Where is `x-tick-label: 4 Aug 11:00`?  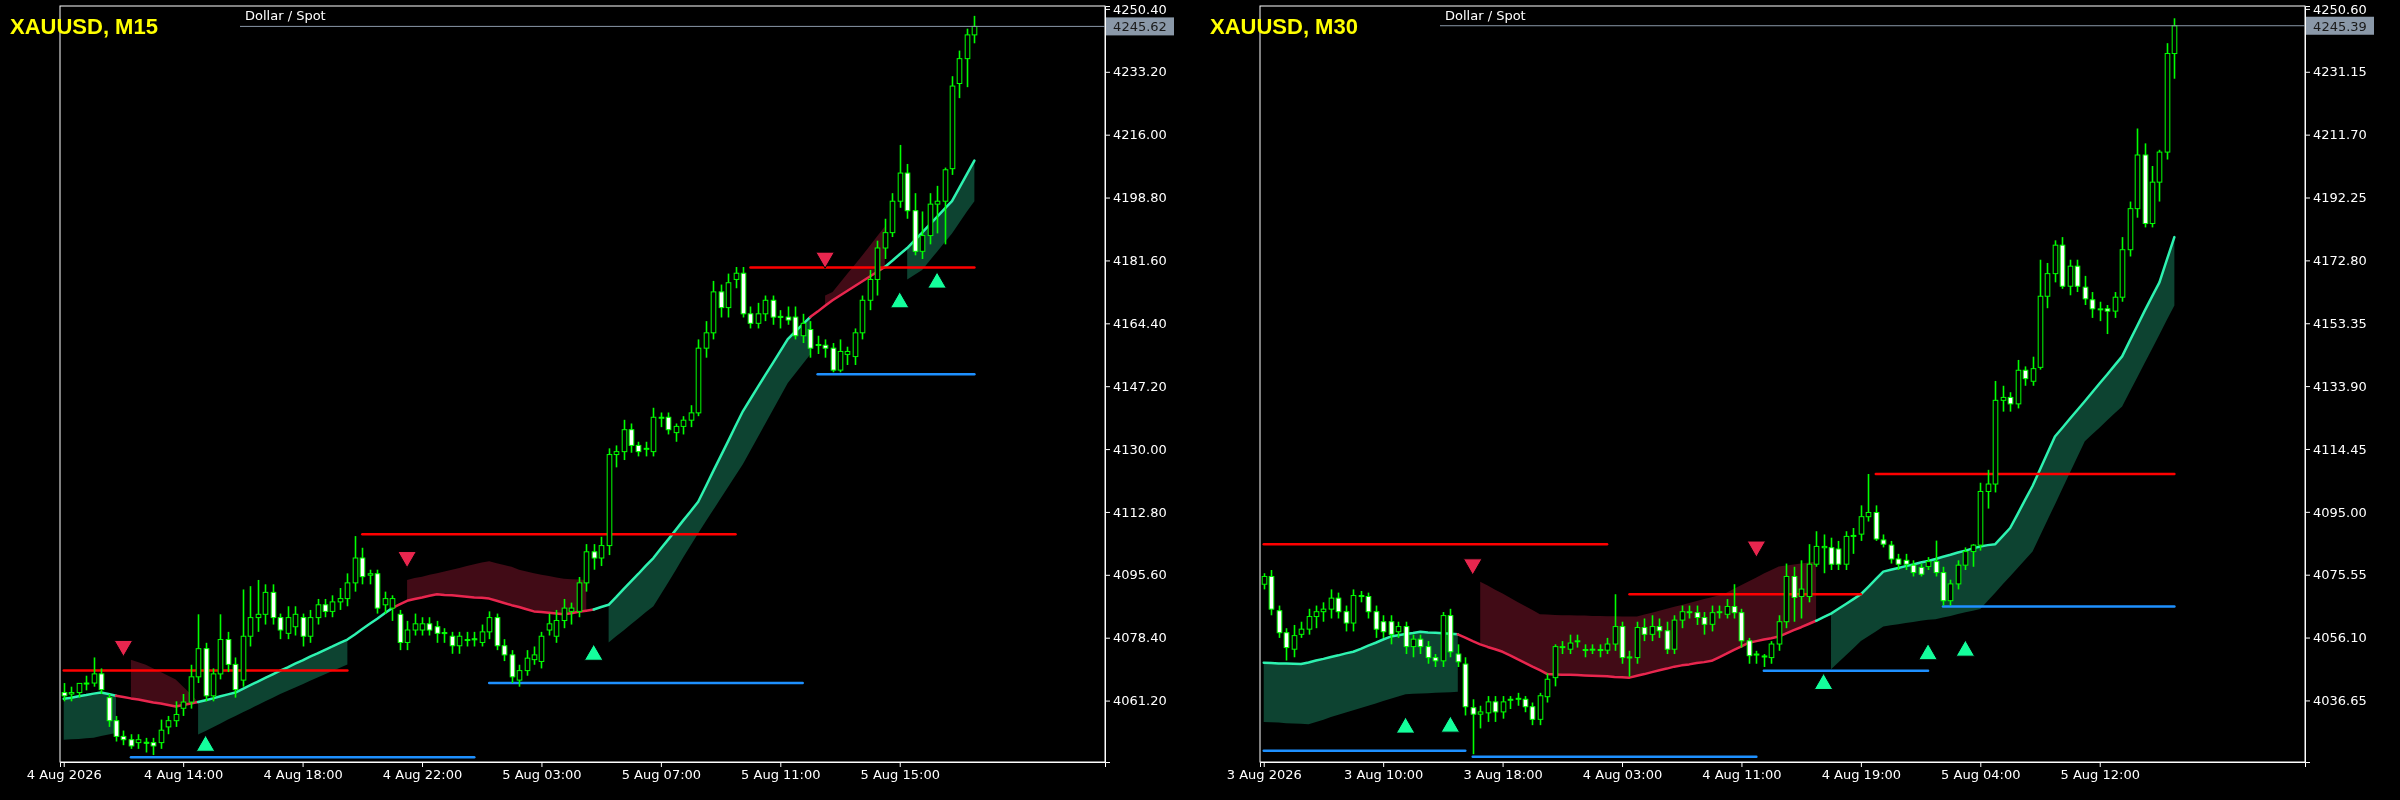
x-tick-label: 4 Aug 11:00 is located at coordinates (1742, 775).